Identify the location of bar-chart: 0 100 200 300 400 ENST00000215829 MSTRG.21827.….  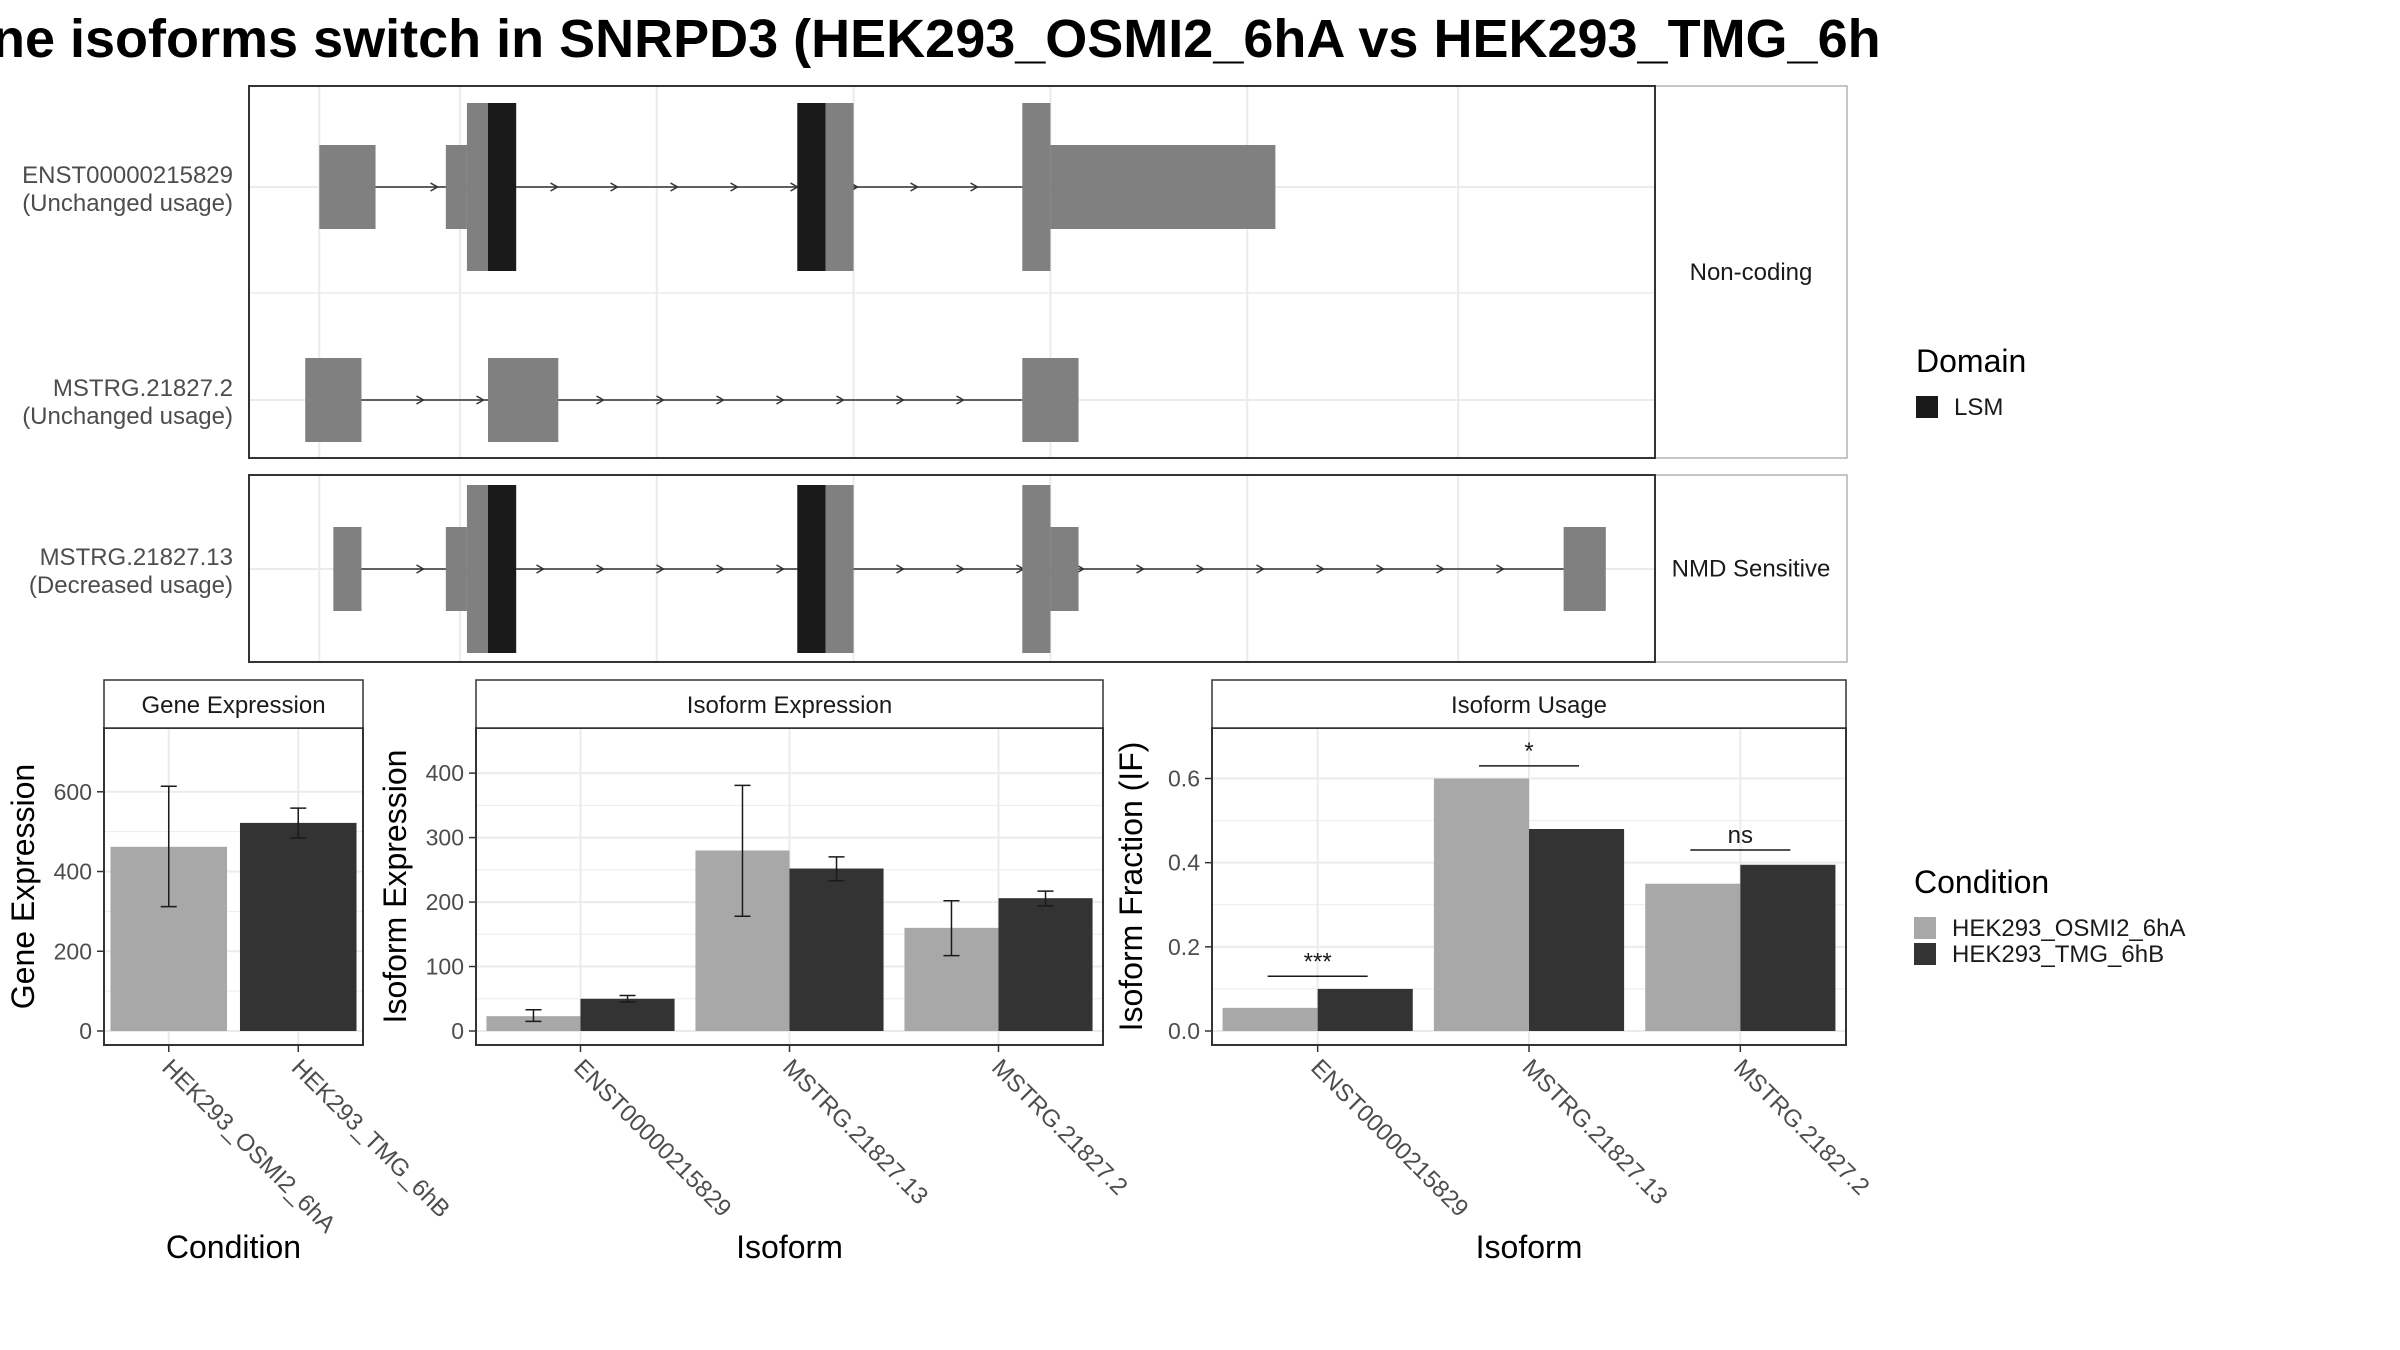
(755, 972).